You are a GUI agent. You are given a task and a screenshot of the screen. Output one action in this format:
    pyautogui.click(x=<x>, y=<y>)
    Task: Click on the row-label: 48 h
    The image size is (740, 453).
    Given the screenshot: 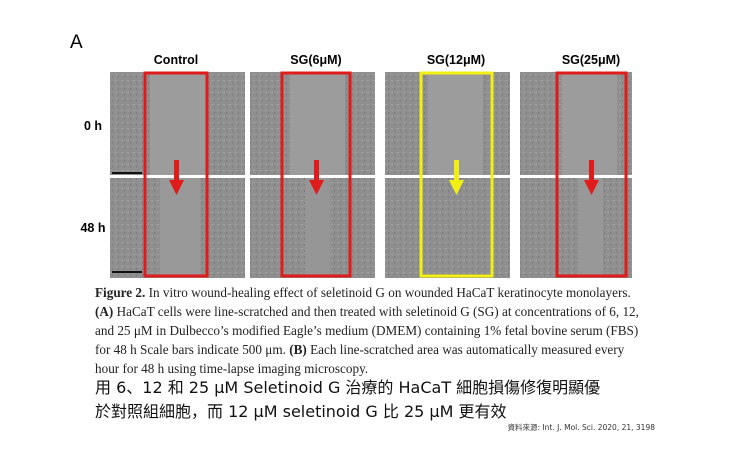 What is the action you would take?
    pyautogui.click(x=92, y=228)
    